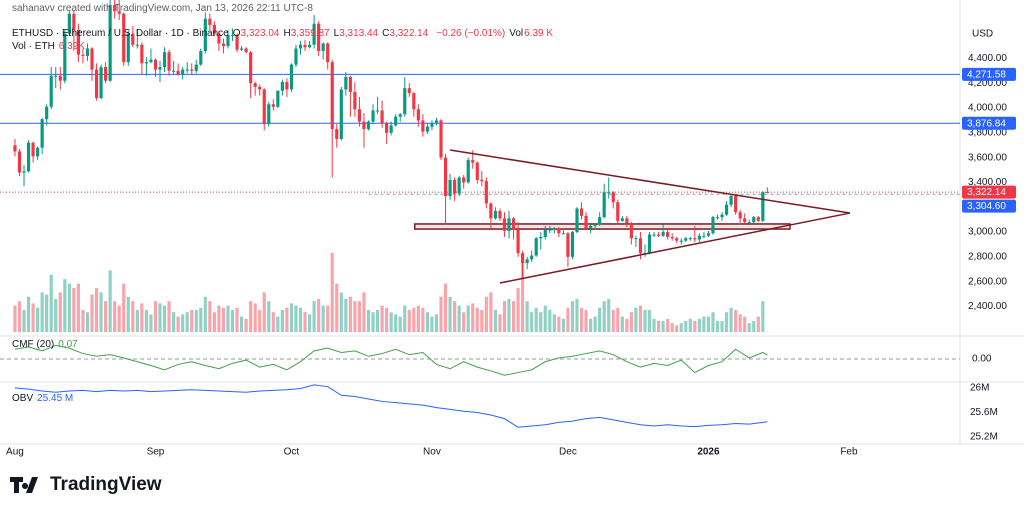  I want to click on volume-legend: Vol · ETH 6.39K, so click(50, 46).